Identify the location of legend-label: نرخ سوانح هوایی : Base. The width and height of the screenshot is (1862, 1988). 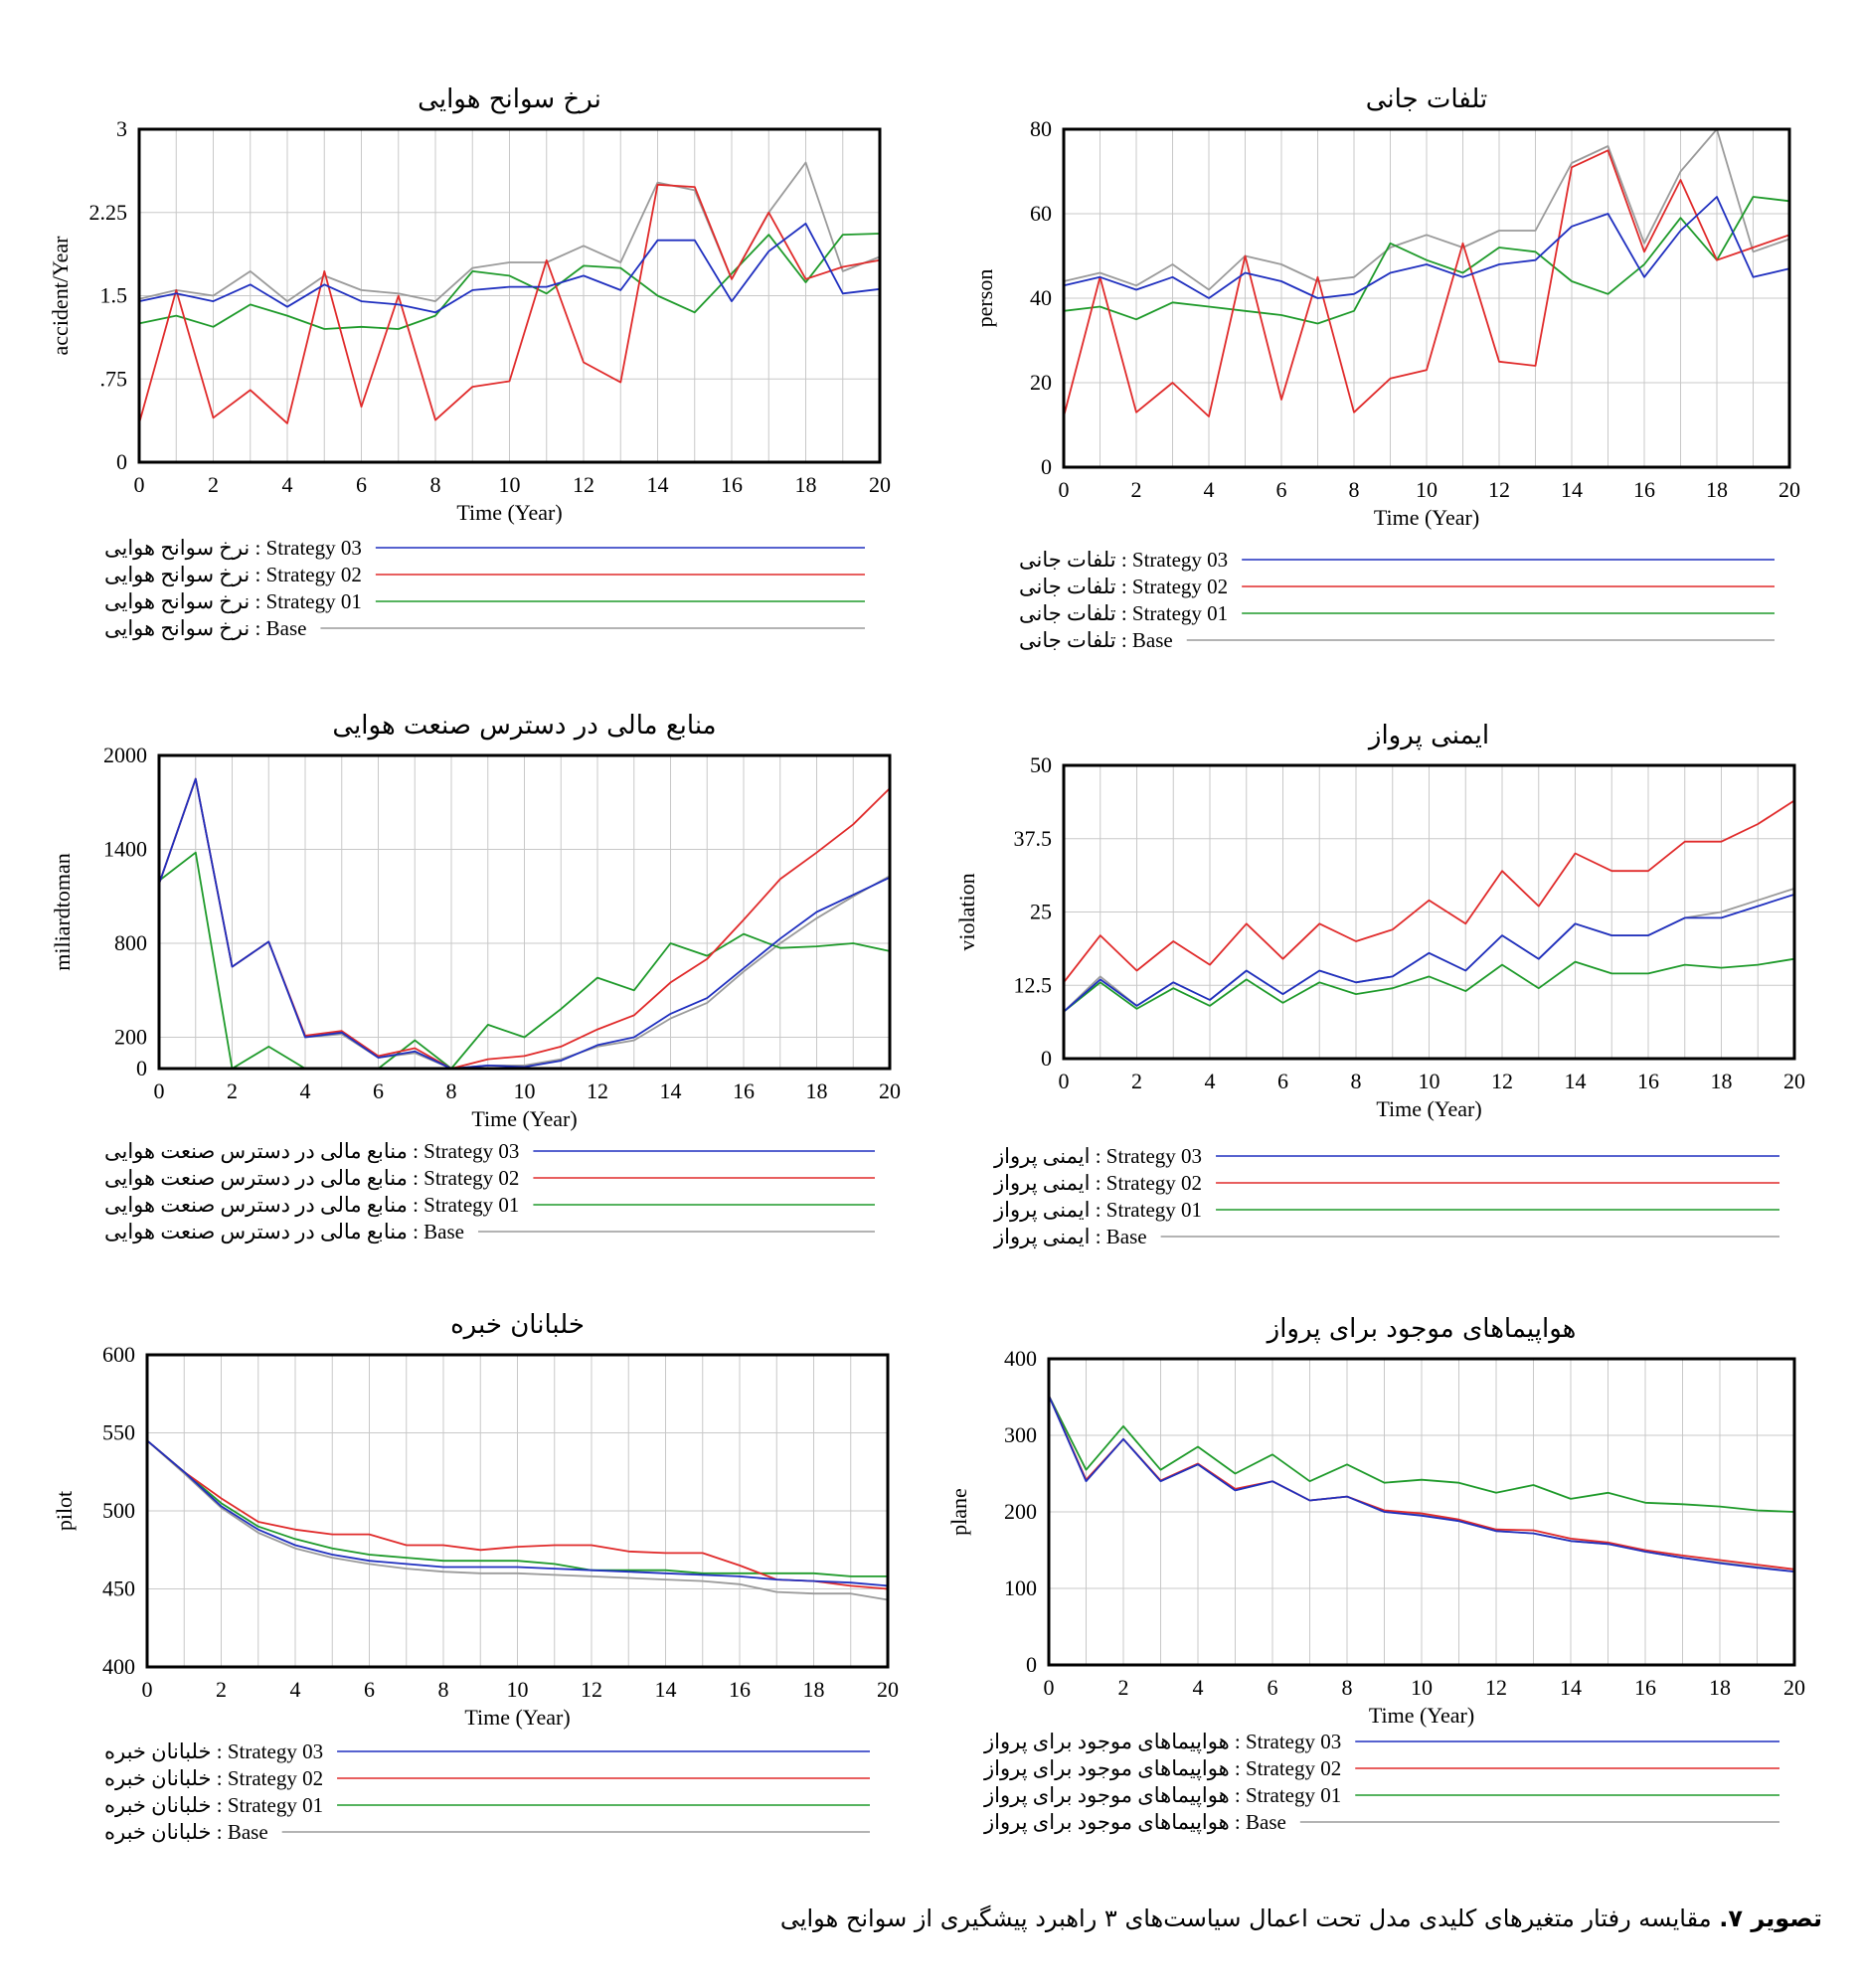
(205, 628).